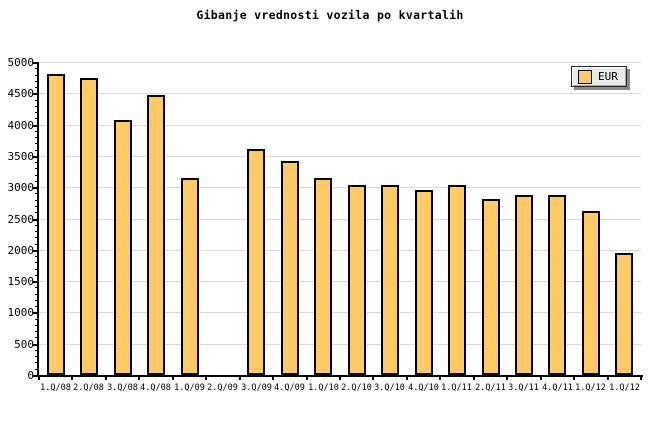 This screenshot has height=440, width=660. What do you see at coordinates (88, 388) in the screenshot?
I see `x-tick-label: 2.Q/08` at bounding box center [88, 388].